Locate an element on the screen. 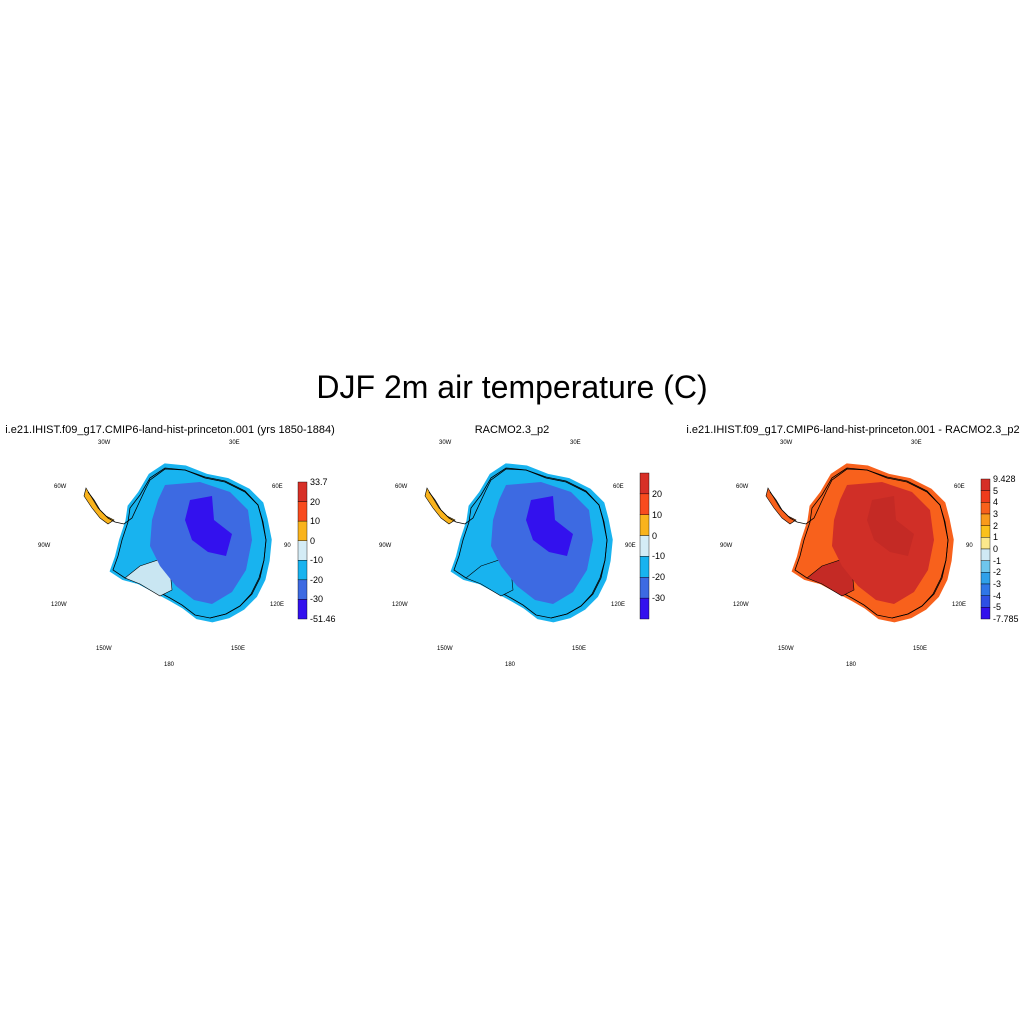  colorbar-label: -1 is located at coordinates (997, 560).